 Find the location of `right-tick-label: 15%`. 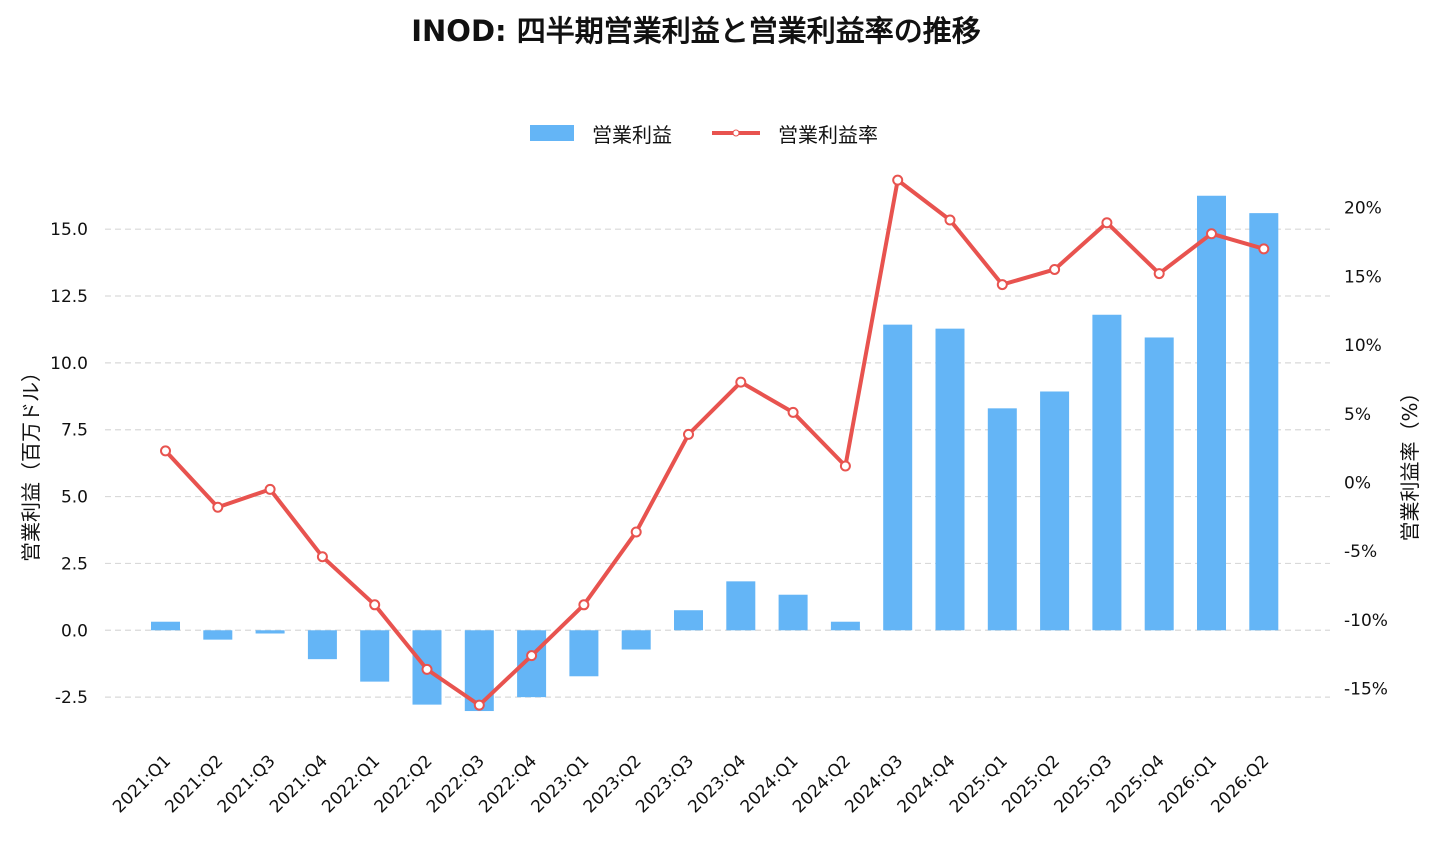

right-tick-label: 15% is located at coordinates (1363, 277).